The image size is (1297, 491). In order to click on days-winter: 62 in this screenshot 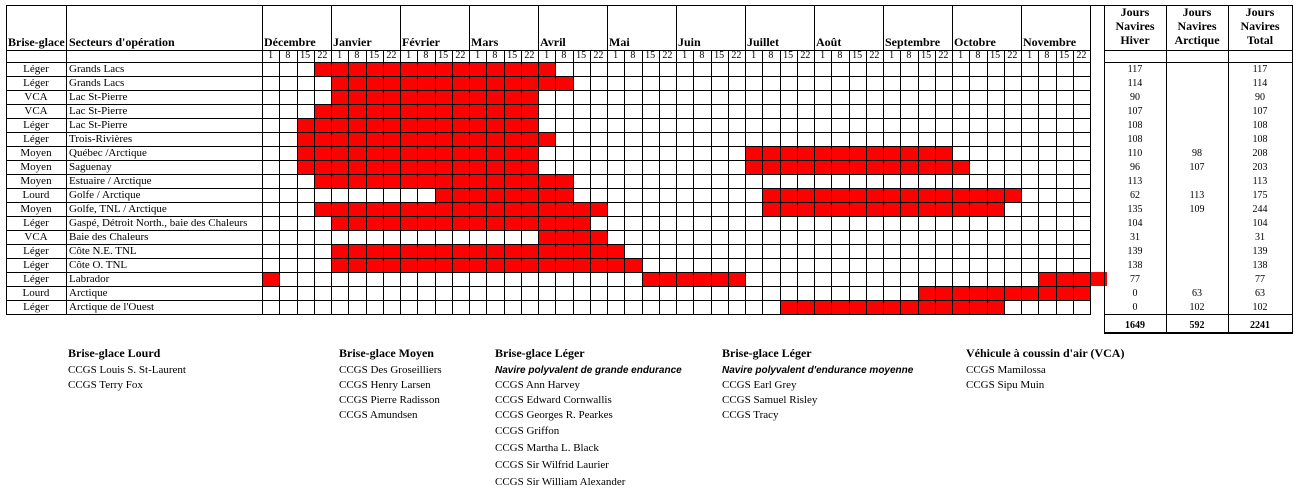, I will do `click(1135, 195)`.